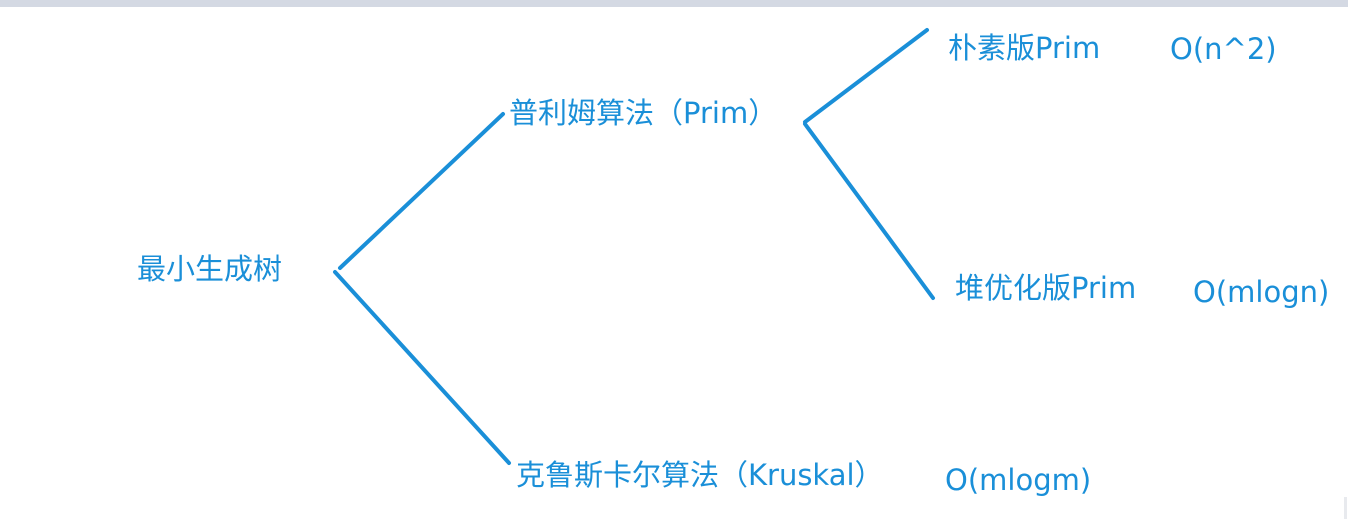  Describe the element at coordinates (422, 367) in the screenshot. I see `edge-root-to-kruskal` at that location.